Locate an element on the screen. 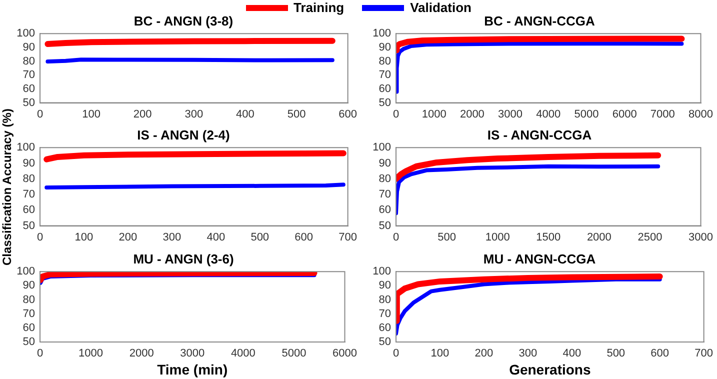  chart-title: MU - ANGN-CCGA is located at coordinates (539, 258).